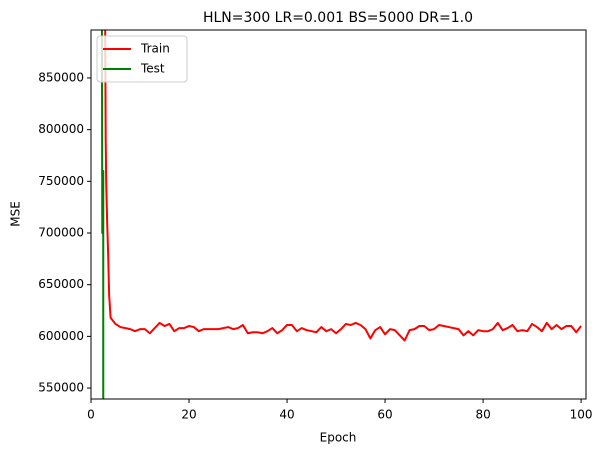  What do you see at coordinates (338, 18) in the screenshot?
I see `chart-title: HLN=300 LR=0.001 BS=5000 DR=1.0` at bounding box center [338, 18].